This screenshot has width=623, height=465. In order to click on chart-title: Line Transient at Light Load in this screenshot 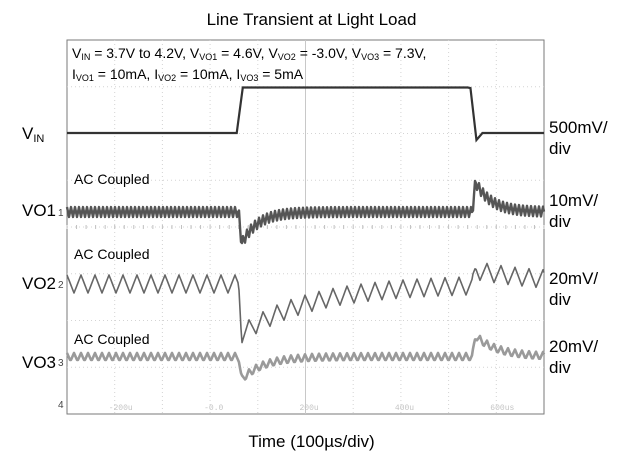, I will do `click(311, 19)`.